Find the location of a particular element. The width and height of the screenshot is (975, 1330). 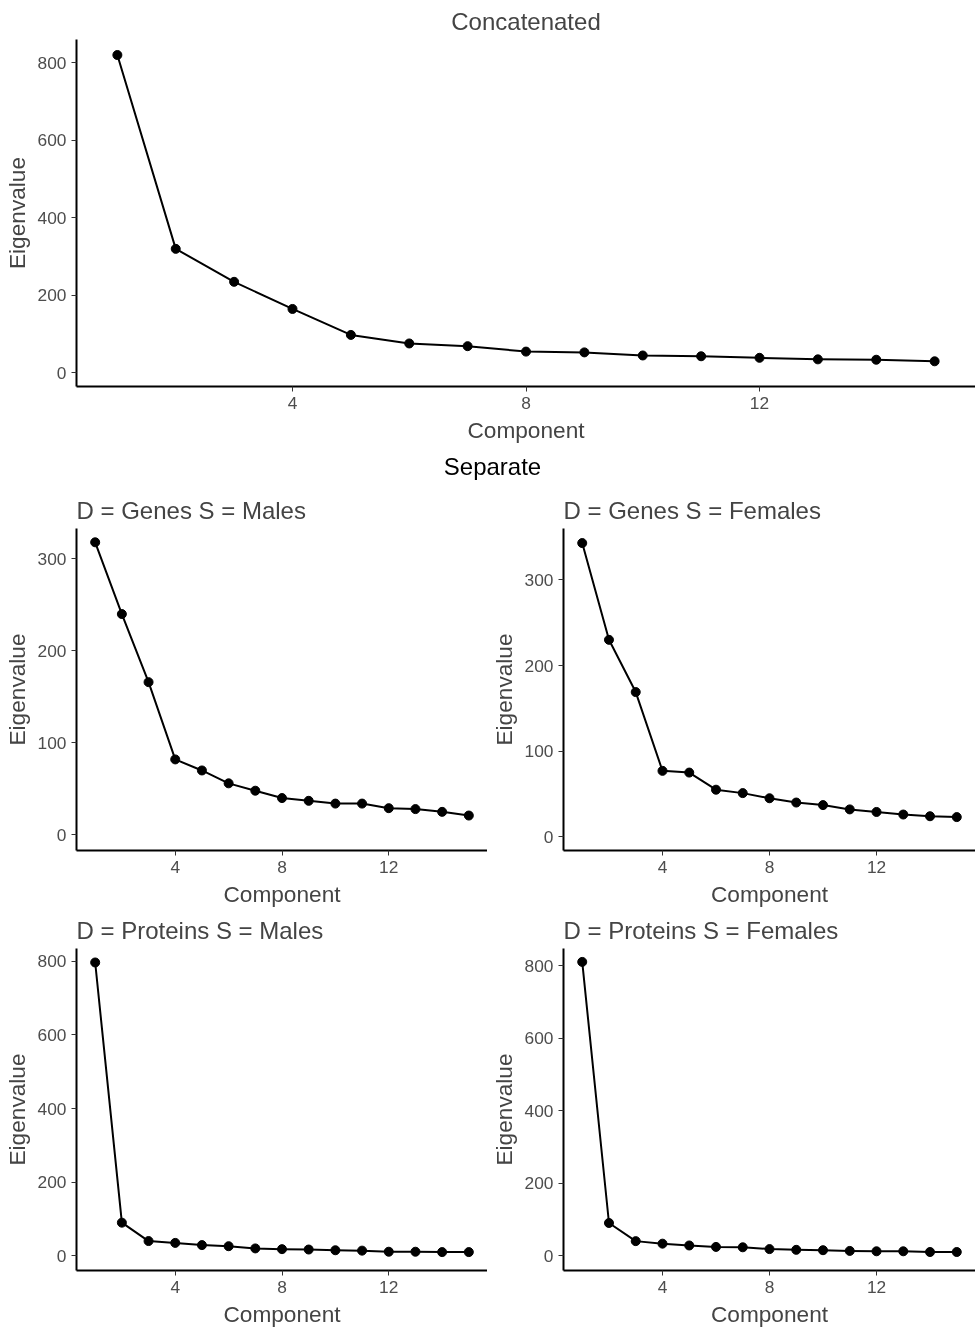

chart-title: D = Genes S = Females is located at coordinates (692, 510).